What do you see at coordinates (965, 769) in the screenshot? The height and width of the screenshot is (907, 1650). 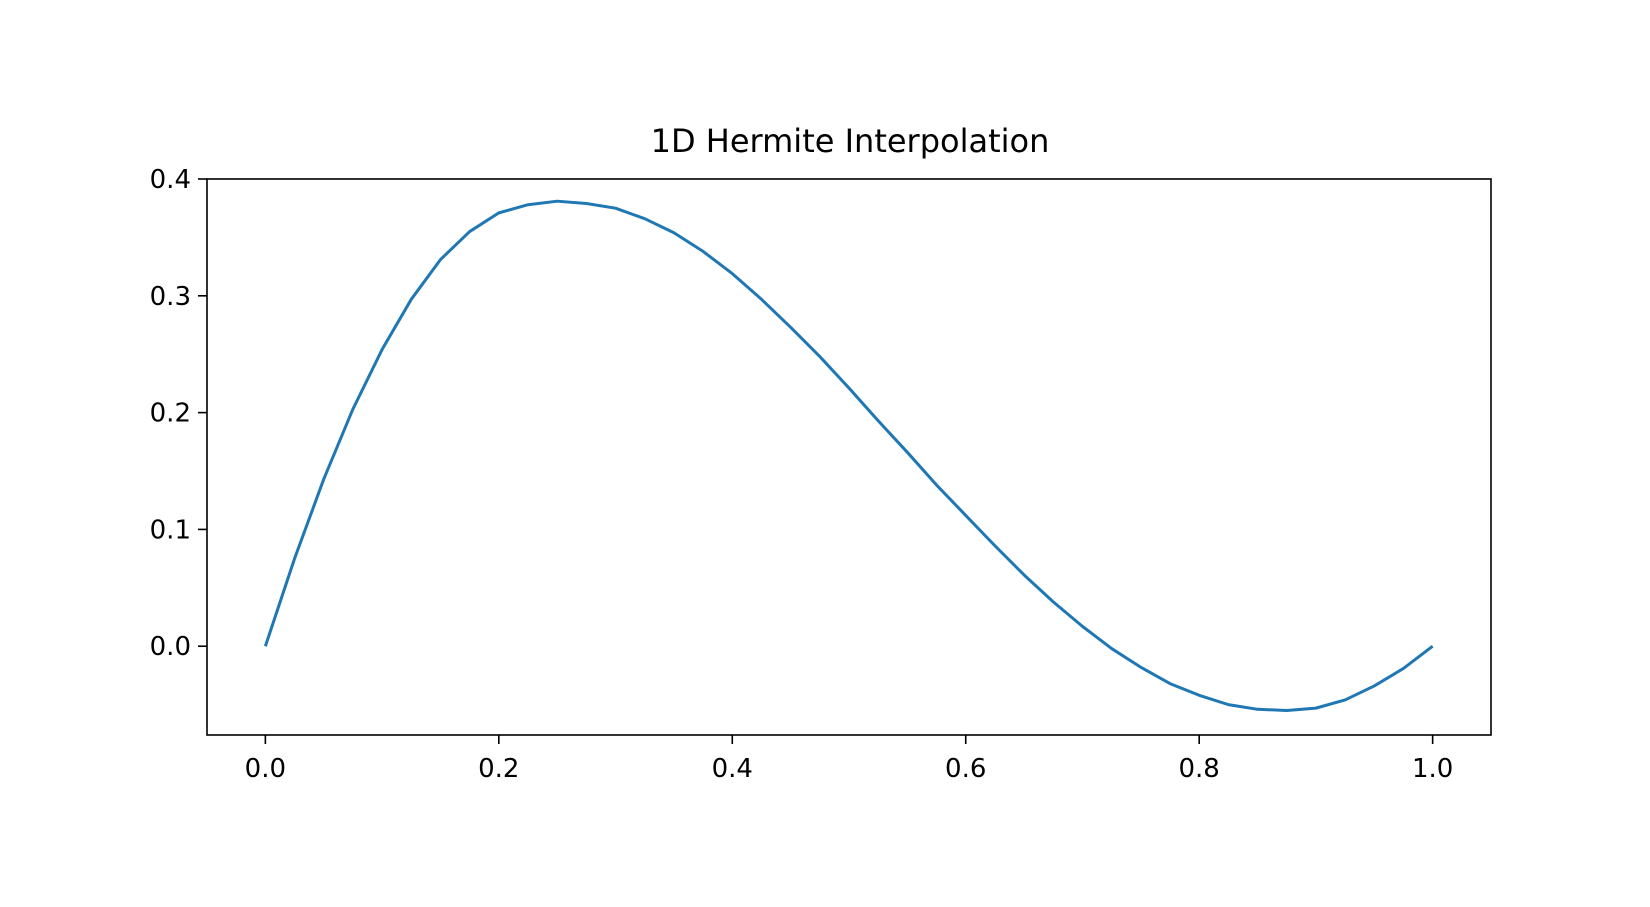 I see `x-tick-label: 0.6` at bounding box center [965, 769].